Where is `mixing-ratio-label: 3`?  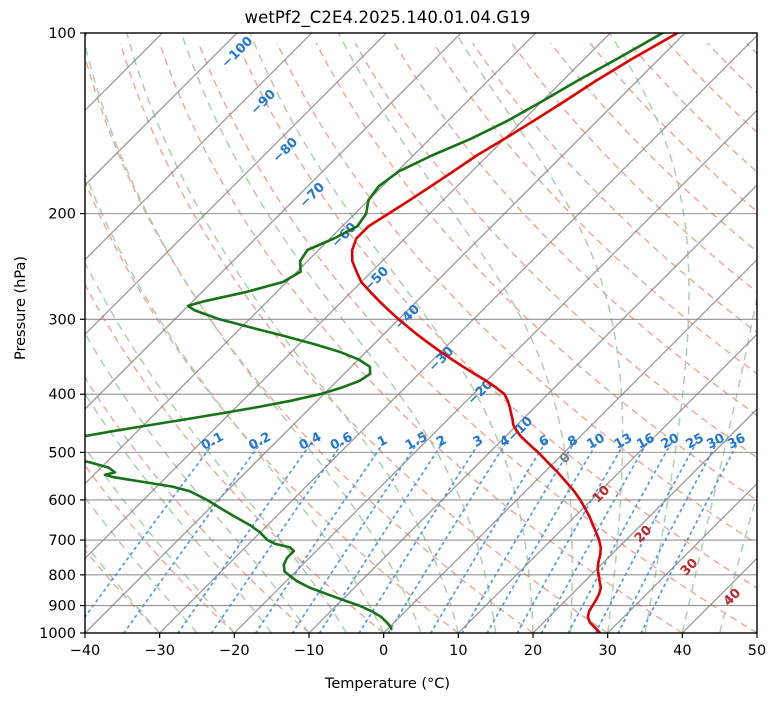 mixing-ratio-label: 3 is located at coordinates (478, 441).